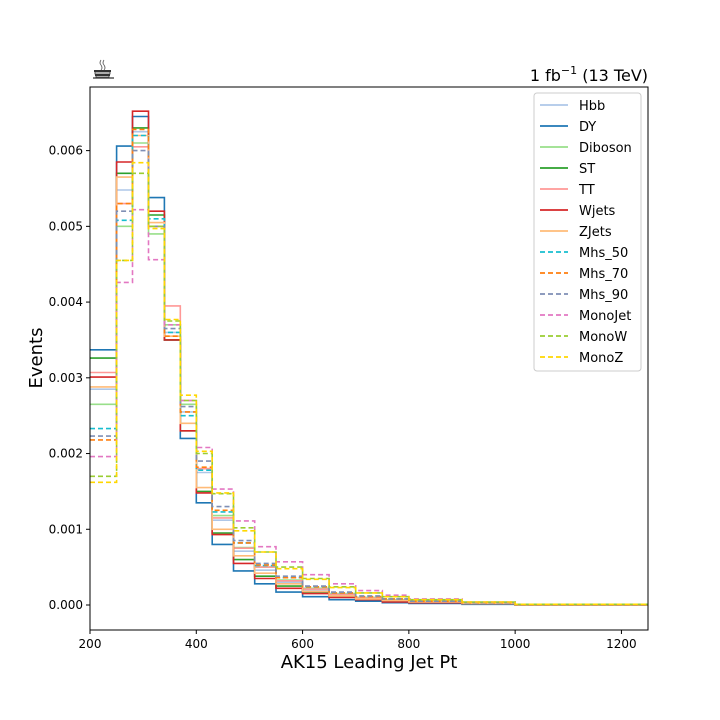  I want to click on y-tick-label: 0.003, so click(66, 378).